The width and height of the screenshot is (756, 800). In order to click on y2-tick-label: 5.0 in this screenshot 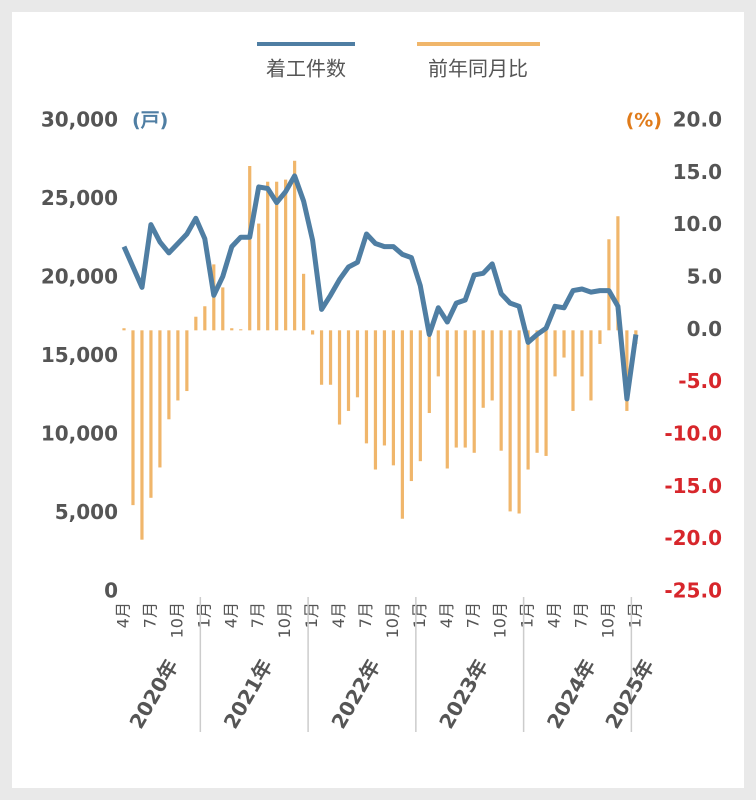, I will do `click(704, 277)`.